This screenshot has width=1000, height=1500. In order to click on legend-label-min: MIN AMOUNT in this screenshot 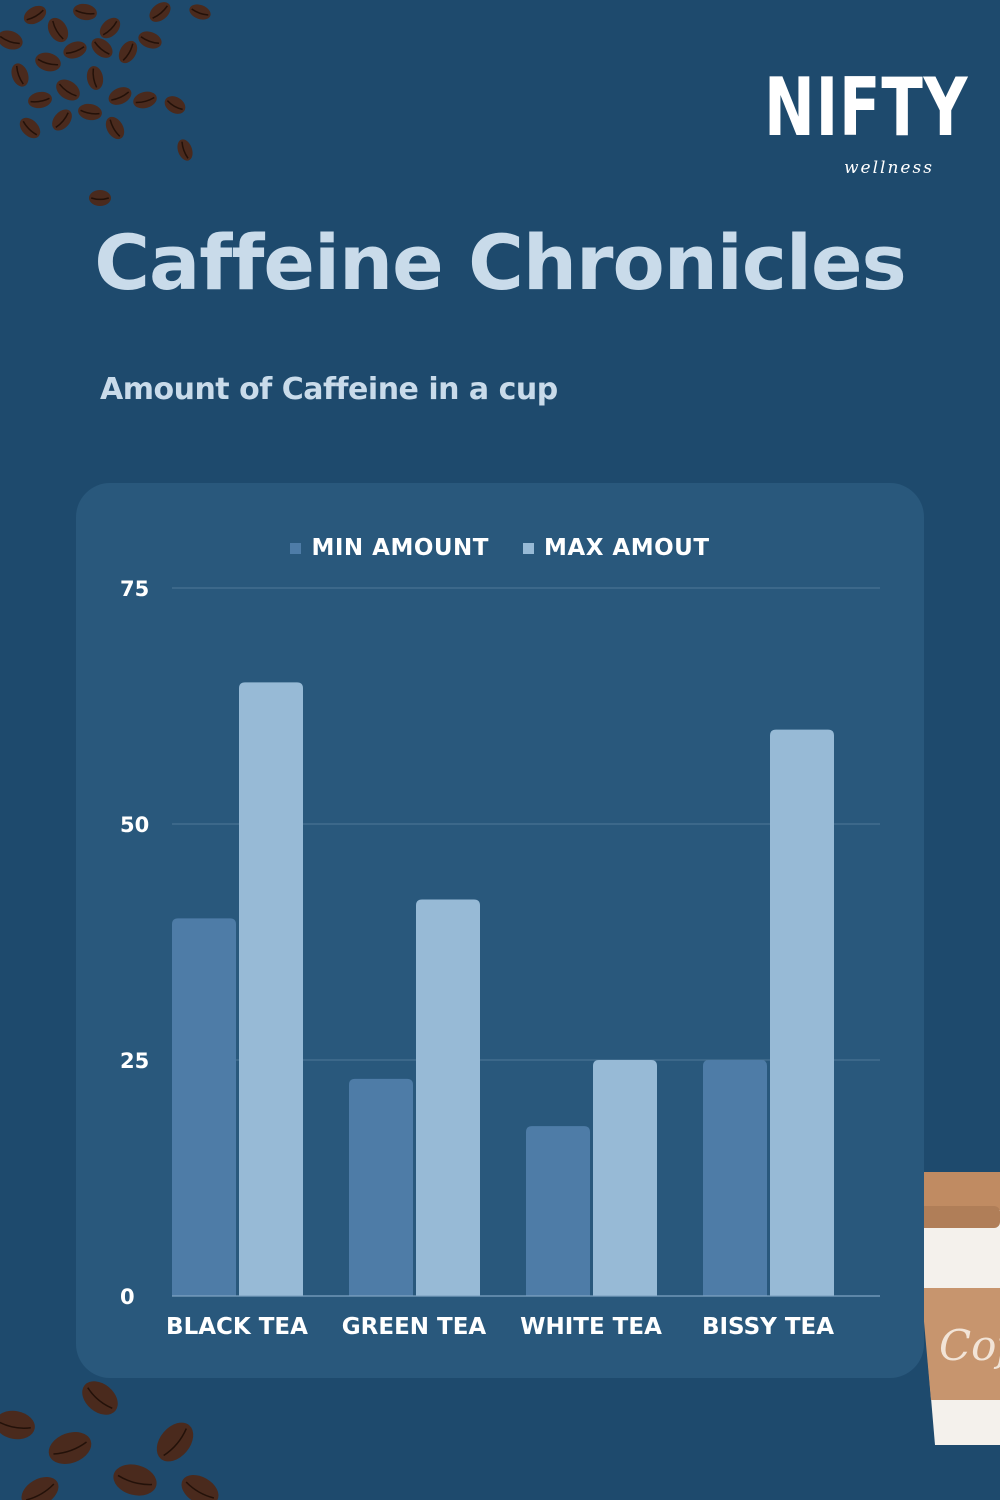, I will do `click(400, 548)`.